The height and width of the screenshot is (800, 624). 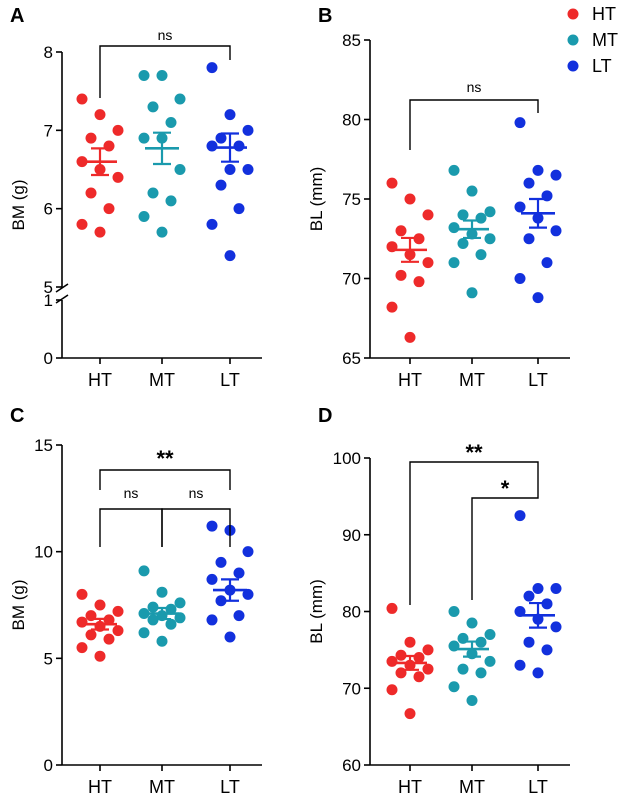 I want to click on y-tick-label: 15, so click(x=43, y=445).